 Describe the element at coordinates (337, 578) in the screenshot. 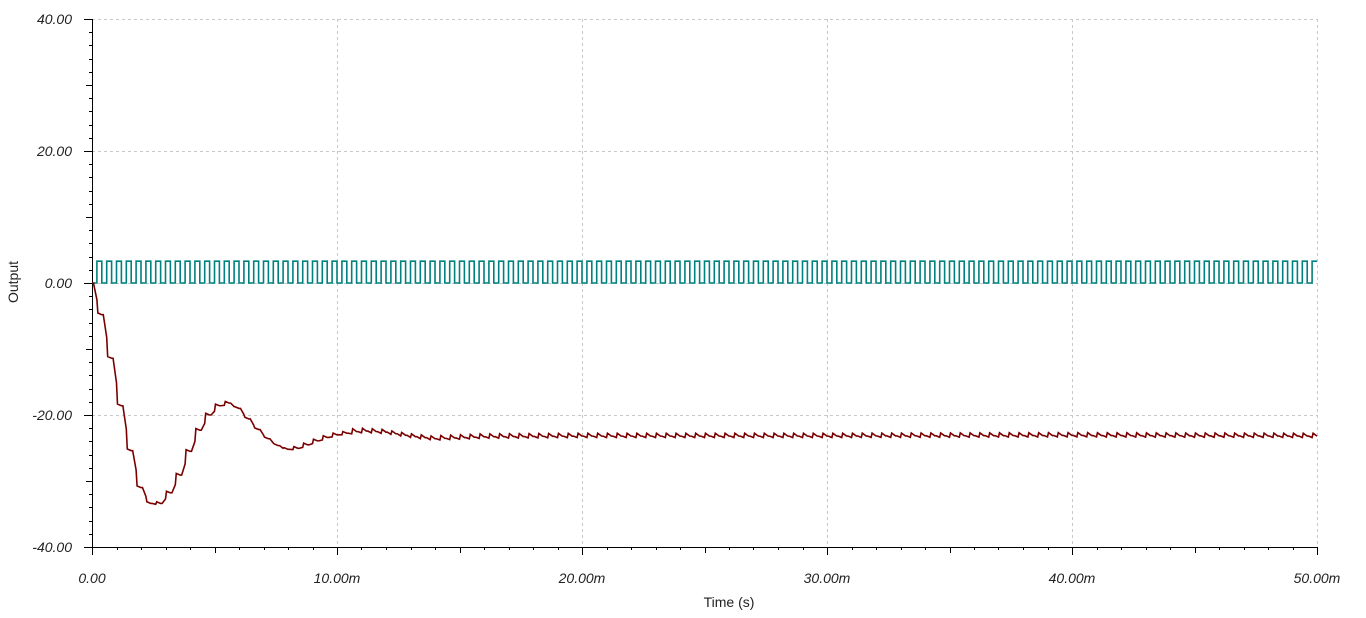

I see `x-tick-label: 10.00m` at that location.